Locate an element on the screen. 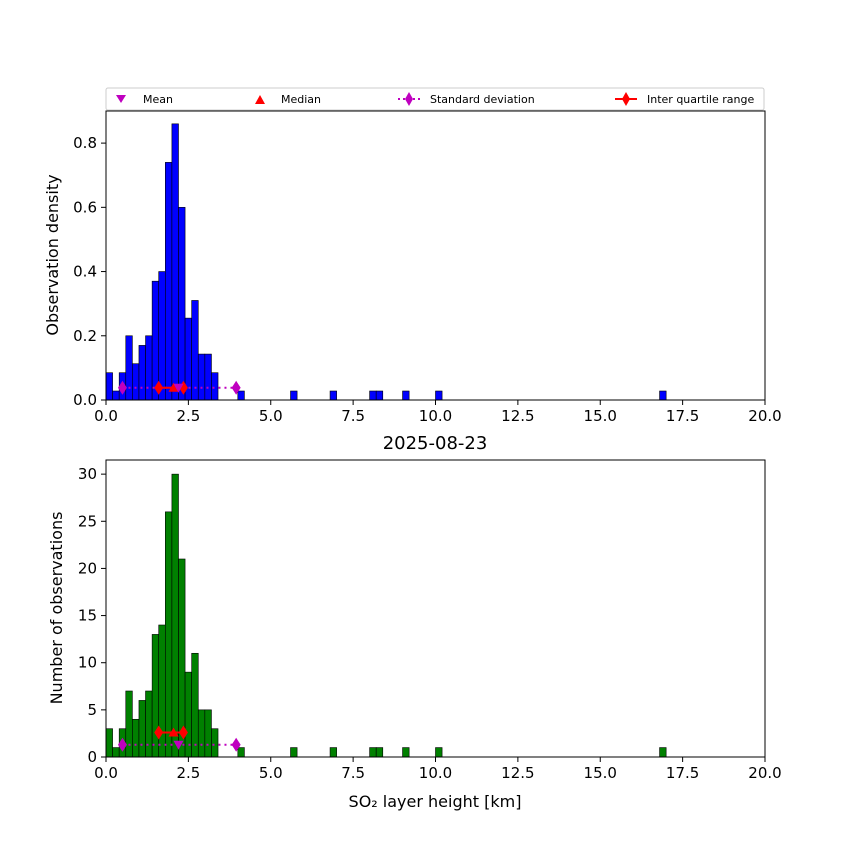 The width and height of the screenshot is (850, 850). density-std-high-marker is located at coordinates (236, 387).